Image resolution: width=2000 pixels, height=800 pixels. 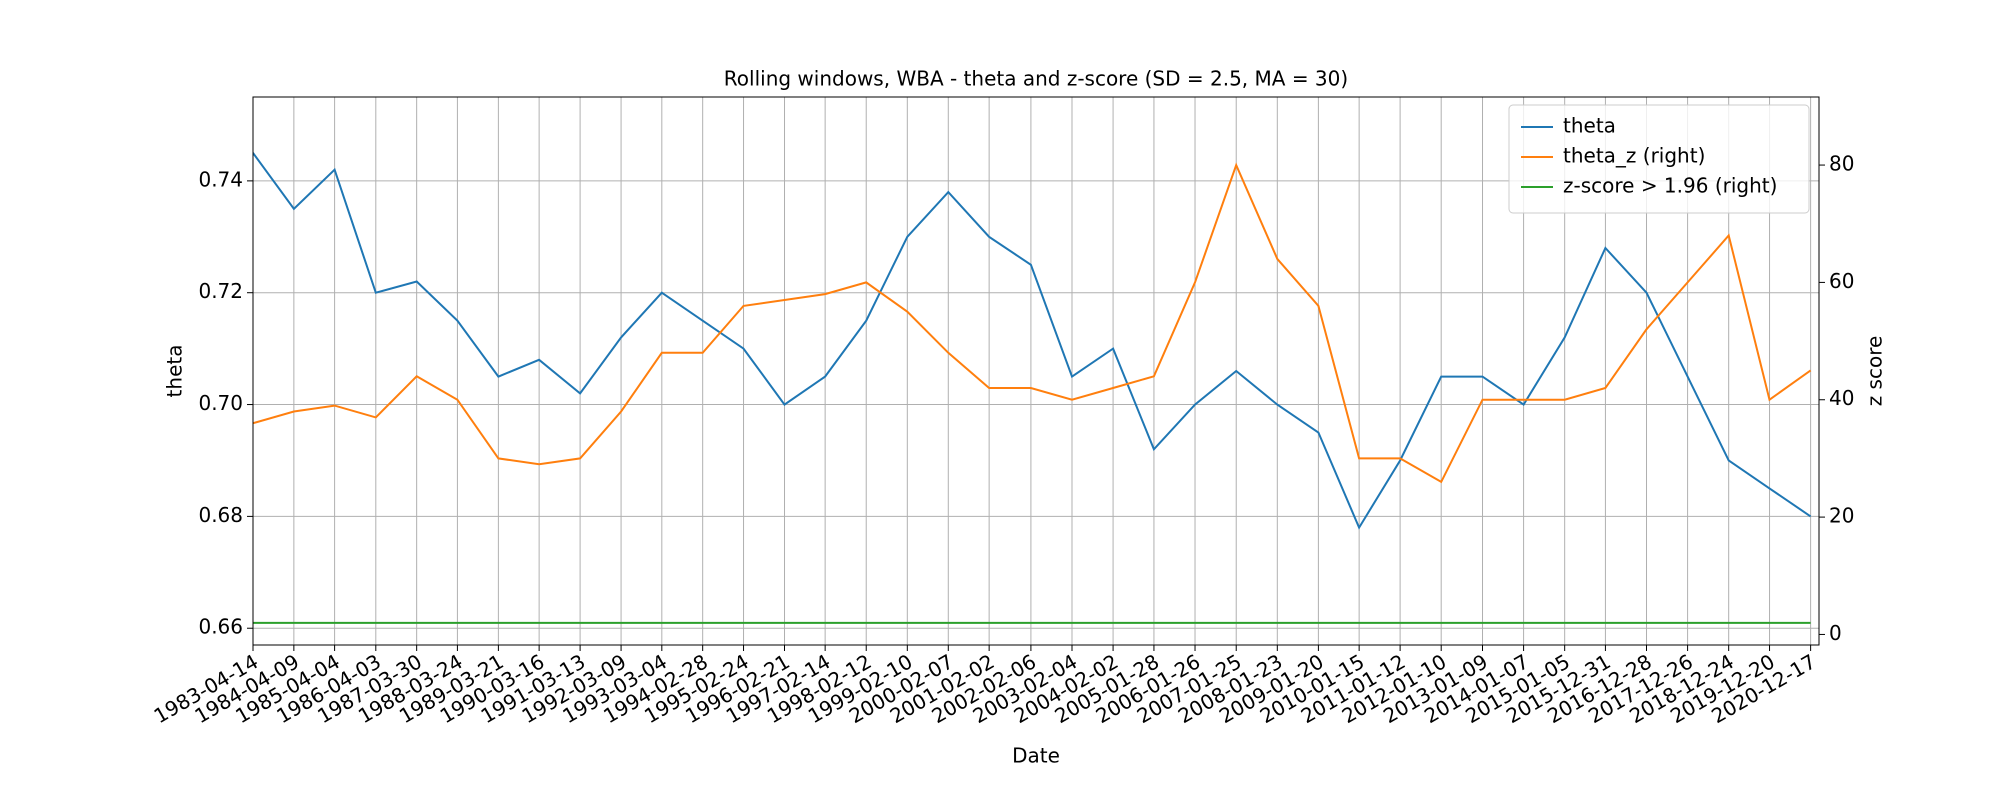 I want to click on x-axis-label: Date, so click(x=1036, y=756).